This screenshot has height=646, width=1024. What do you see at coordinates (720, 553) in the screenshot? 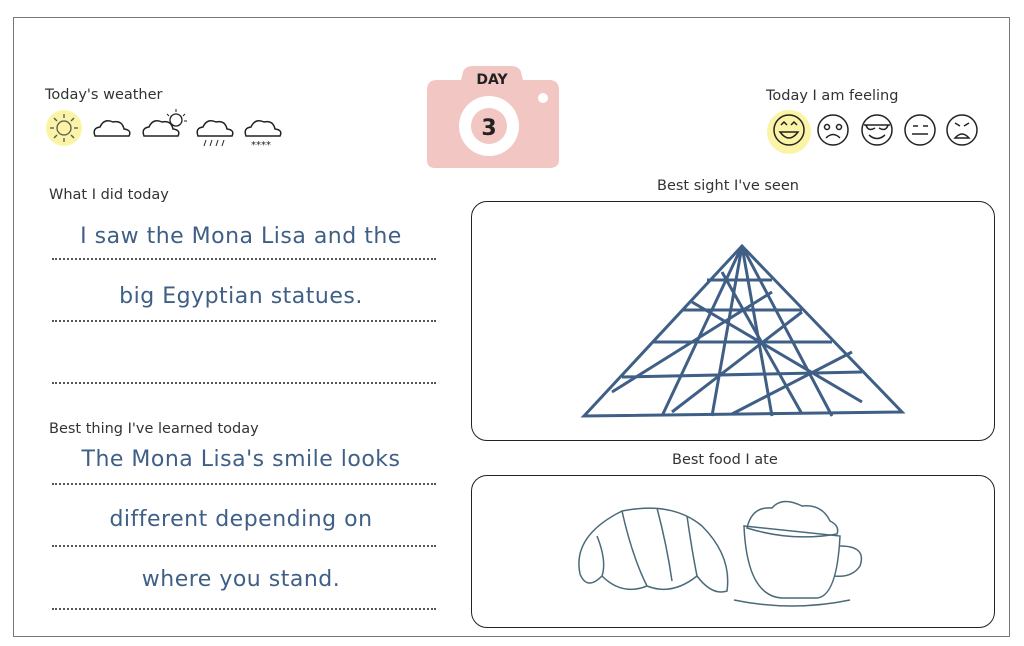
I see `croissant-coffee-sketch` at bounding box center [720, 553].